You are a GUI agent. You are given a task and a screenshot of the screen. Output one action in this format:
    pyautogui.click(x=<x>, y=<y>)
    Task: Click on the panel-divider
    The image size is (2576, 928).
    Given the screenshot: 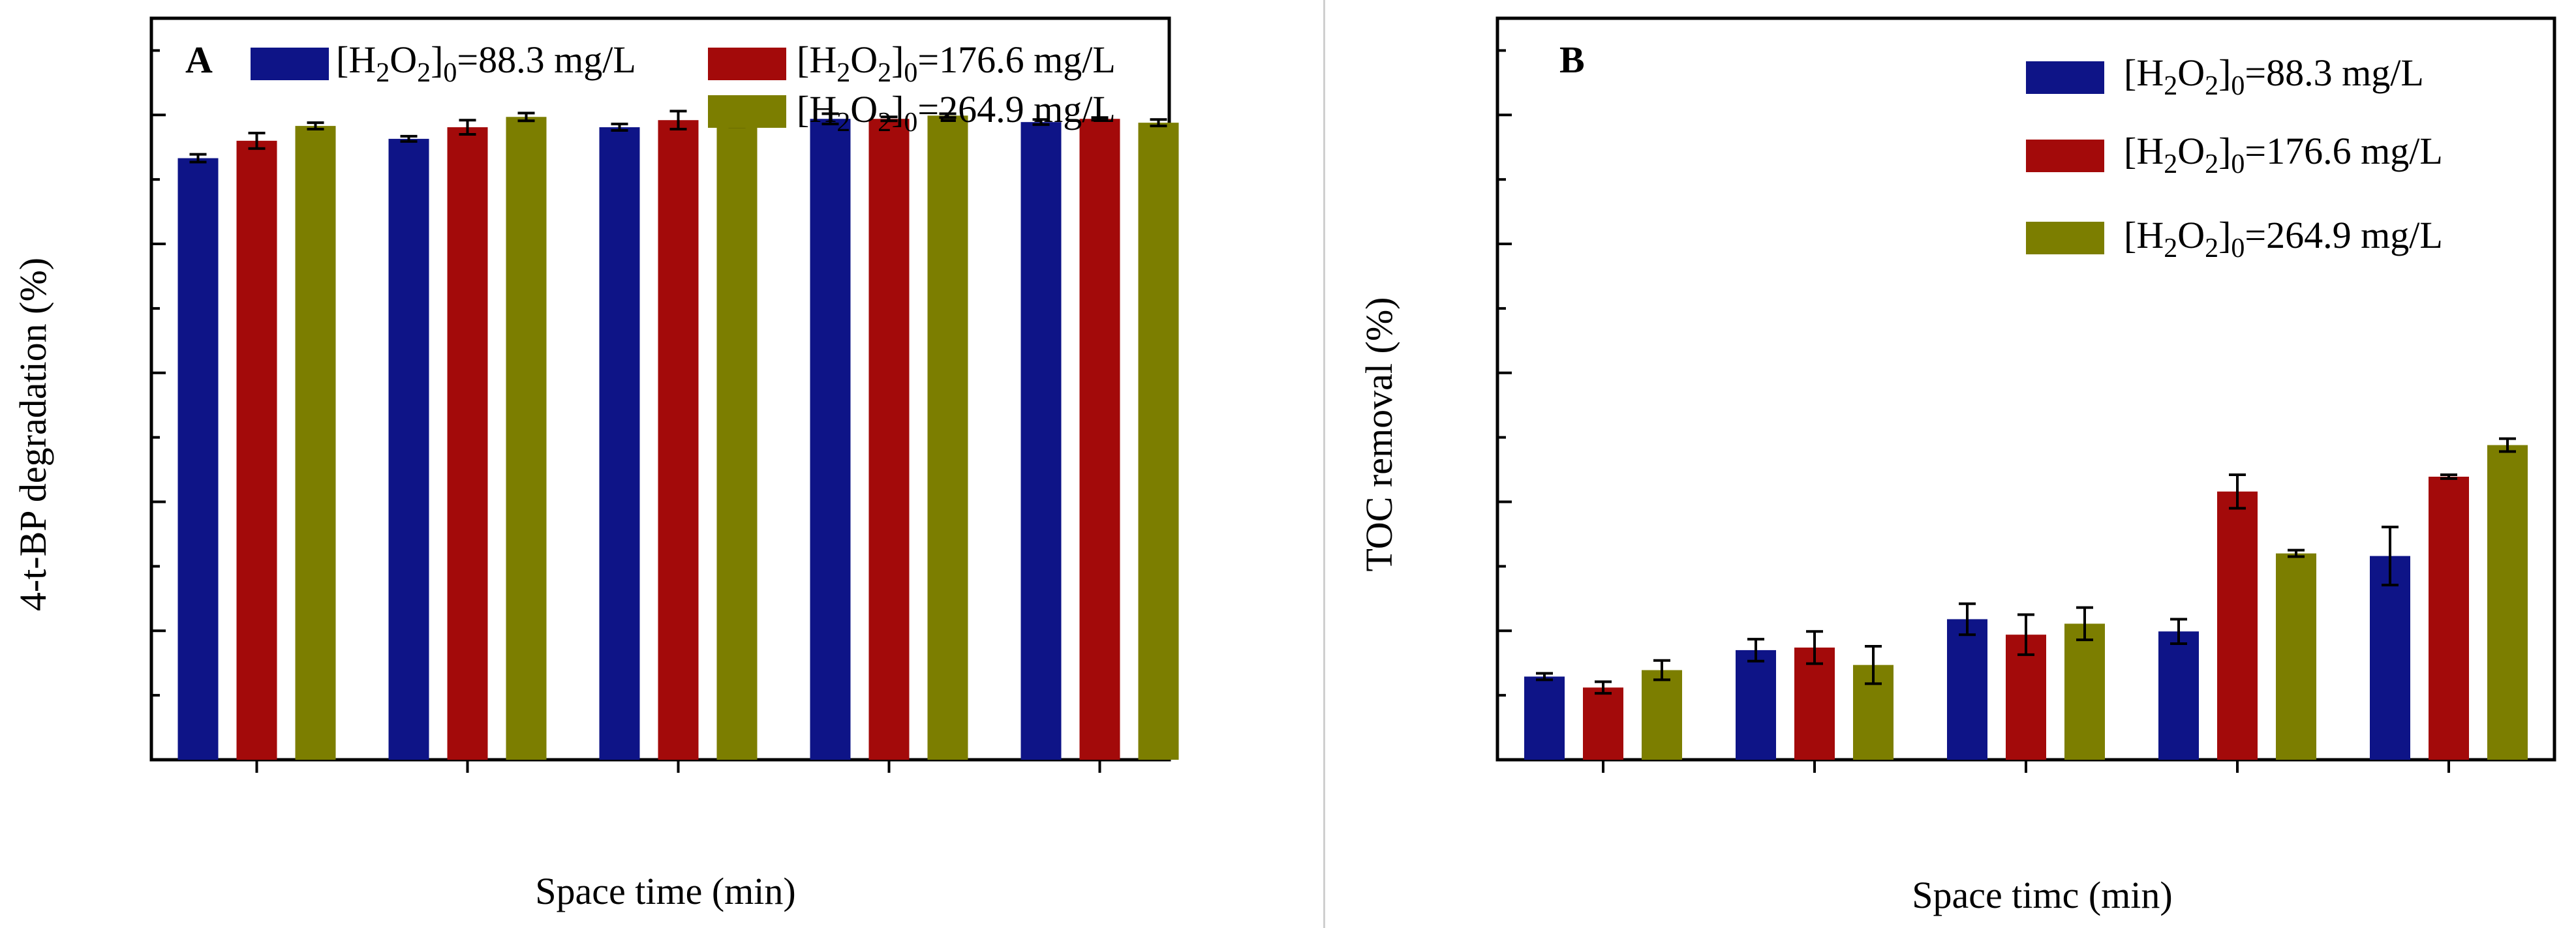 What is the action you would take?
    pyautogui.click(x=1324, y=464)
    